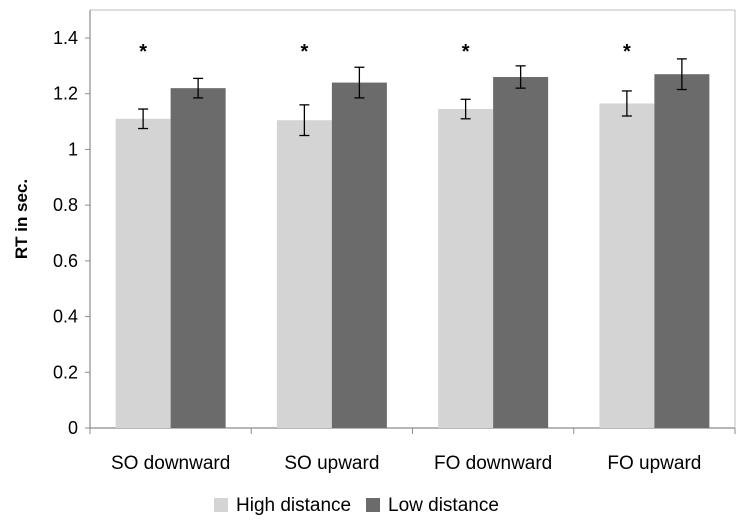  What do you see at coordinates (65, 317) in the screenshot?
I see `y-tick-label: 0.4` at bounding box center [65, 317].